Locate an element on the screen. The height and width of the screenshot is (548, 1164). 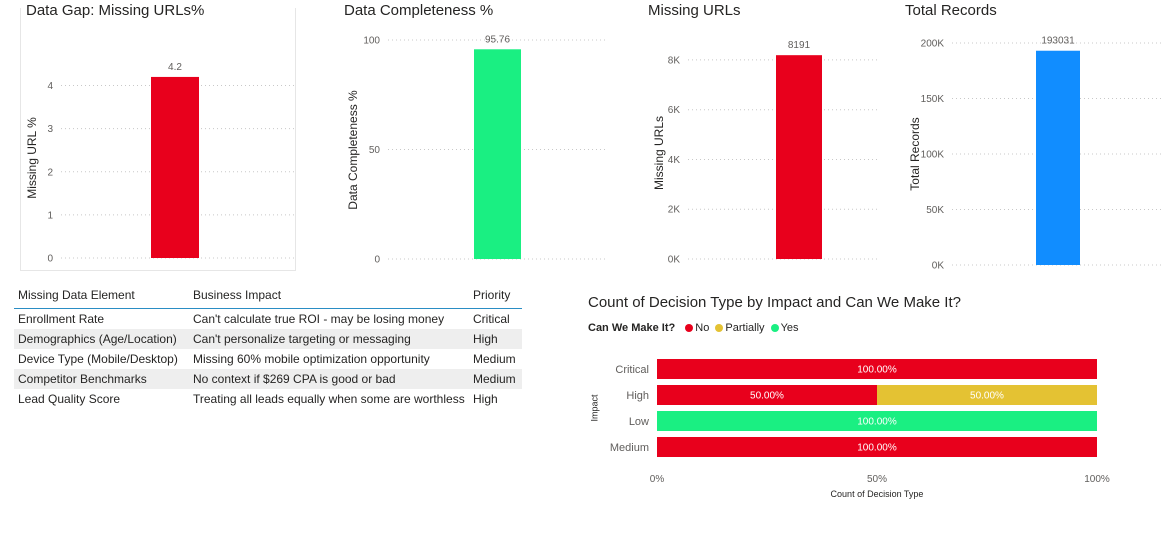
column-header: Missing Data Element is located at coordinates (101, 296).